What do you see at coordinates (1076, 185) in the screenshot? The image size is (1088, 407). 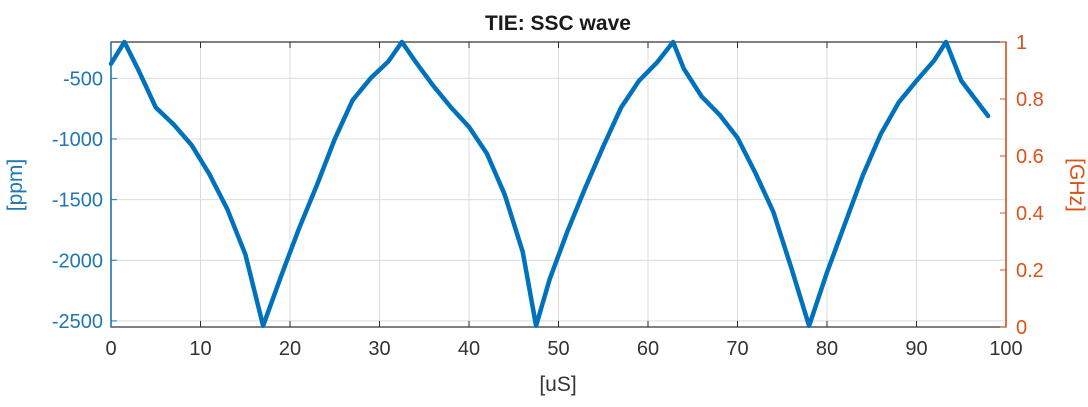 I see `right-axis-label: [GHz]` at bounding box center [1076, 185].